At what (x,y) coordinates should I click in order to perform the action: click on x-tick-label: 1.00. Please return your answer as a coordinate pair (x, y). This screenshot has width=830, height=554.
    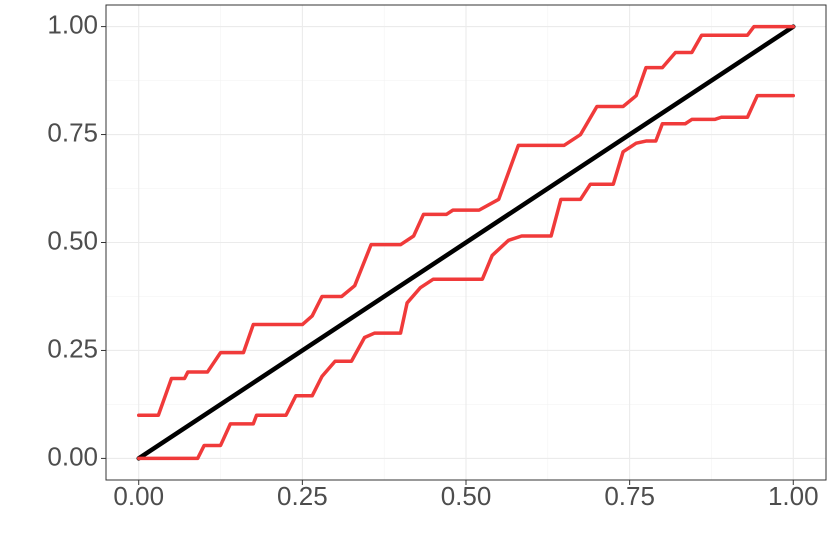
    Looking at the image, I should click on (793, 496).